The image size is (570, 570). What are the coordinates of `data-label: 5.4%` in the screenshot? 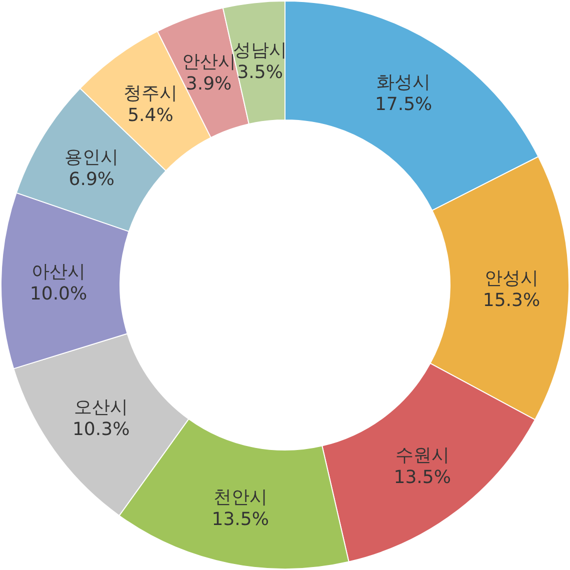 It's located at (151, 115).